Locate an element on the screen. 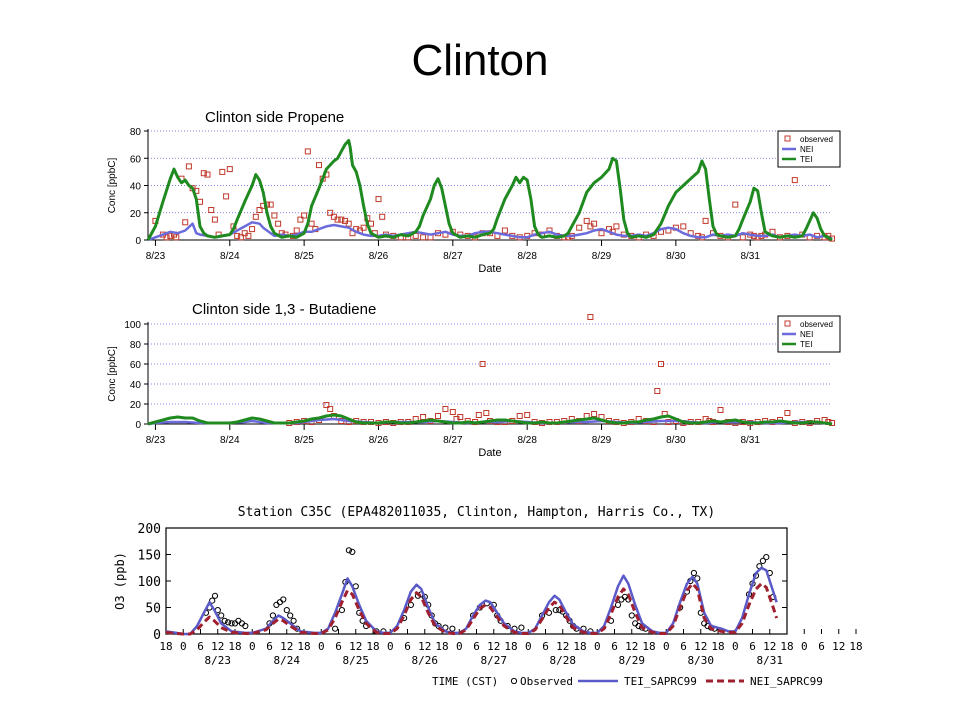 This screenshot has width=960, height=720. chart-title: Clinton side 1,3 - Butadiene is located at coordinates (284, 309).